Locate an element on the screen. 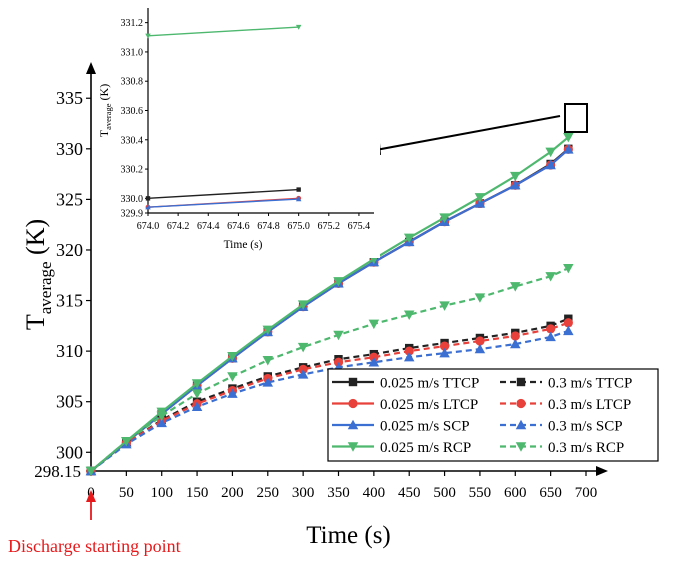 The width and height of the screenshot is (680, 570). legend-entry: 0.3 m/s SCP is located at coordinates (561, 427).